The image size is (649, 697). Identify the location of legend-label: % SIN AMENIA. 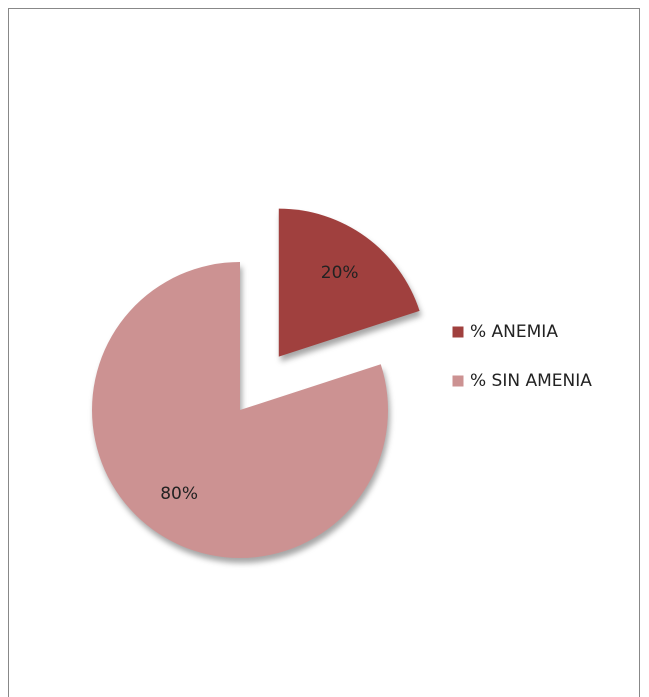
(531, 381).